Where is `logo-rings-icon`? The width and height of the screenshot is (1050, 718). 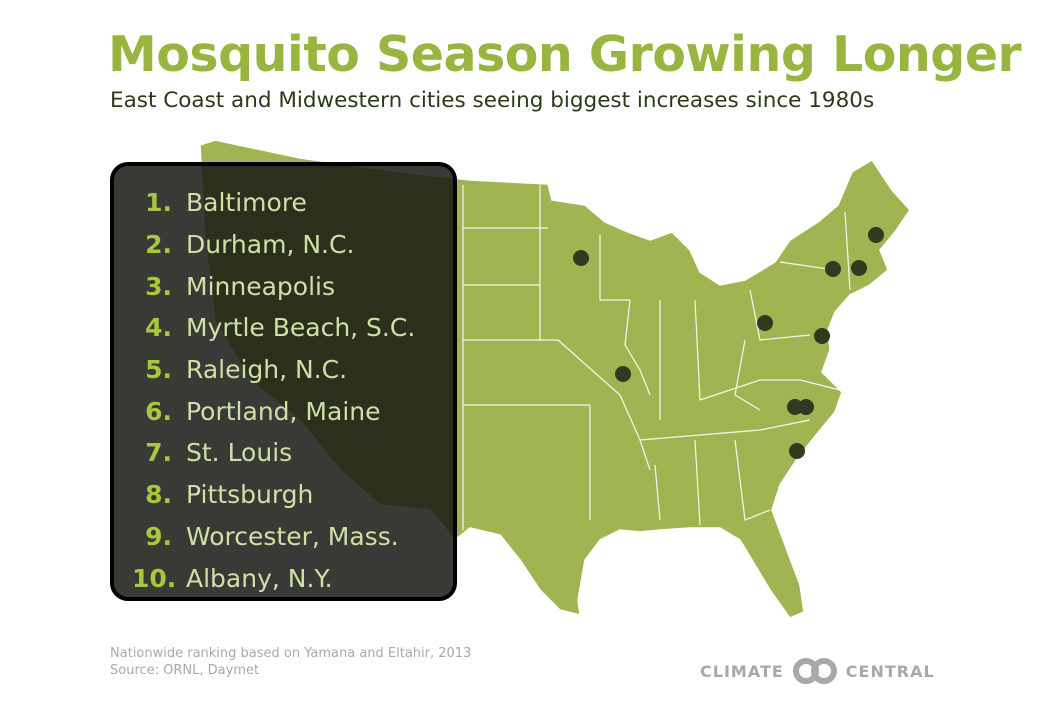
logo-rings-icon is located at coordinates (814, 671).